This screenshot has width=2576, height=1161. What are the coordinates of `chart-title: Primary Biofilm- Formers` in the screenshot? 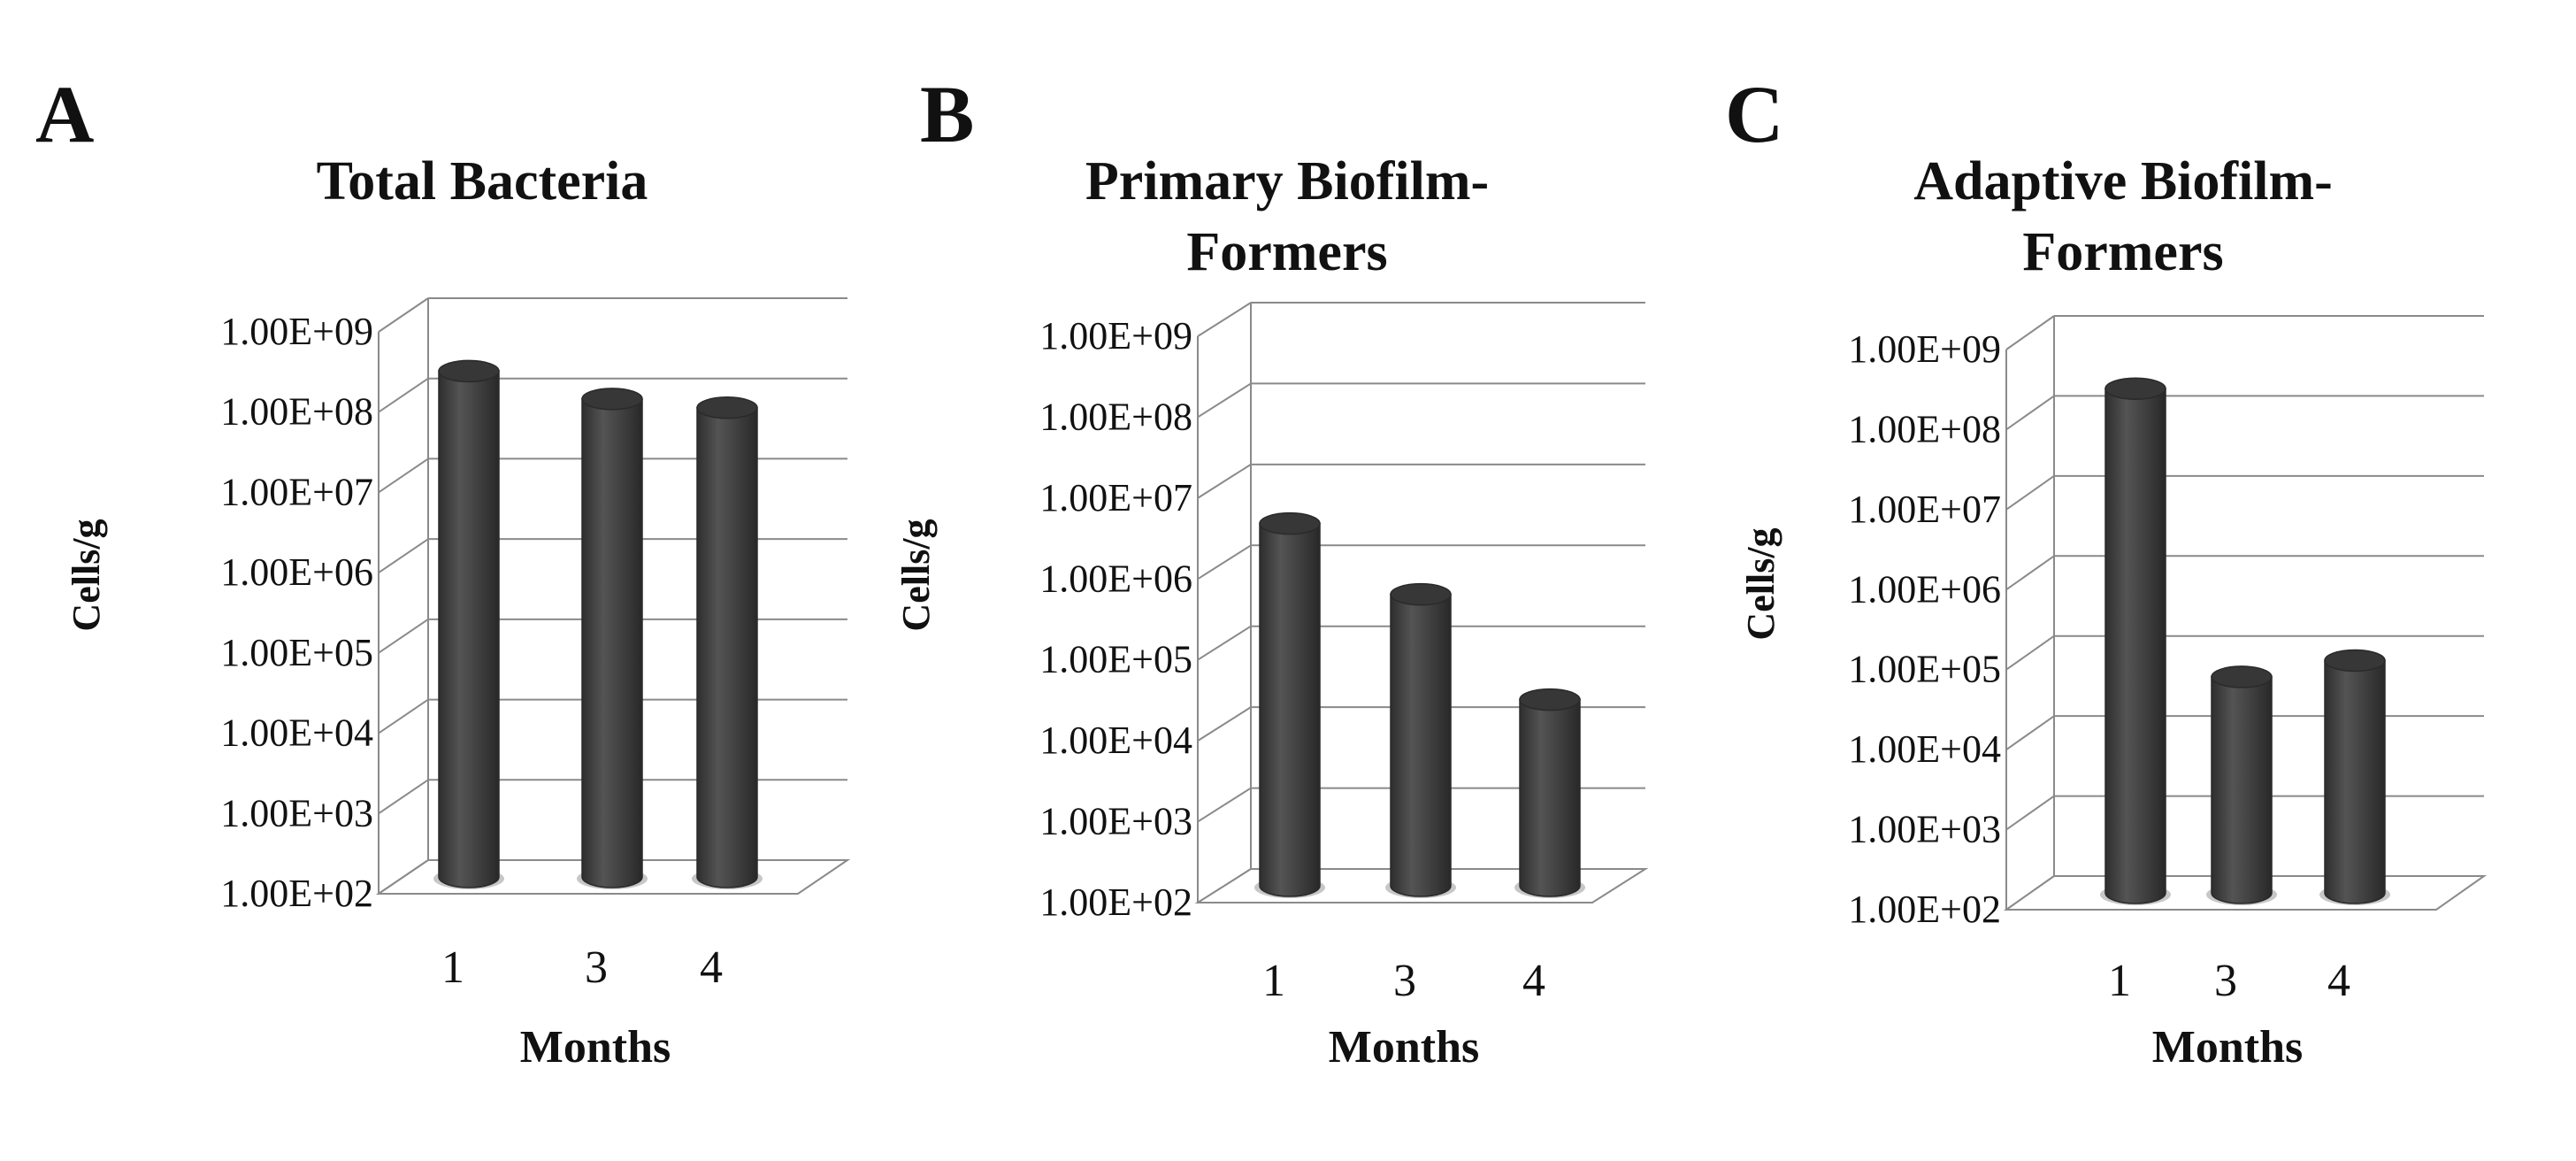 It's located at (1287, 216).